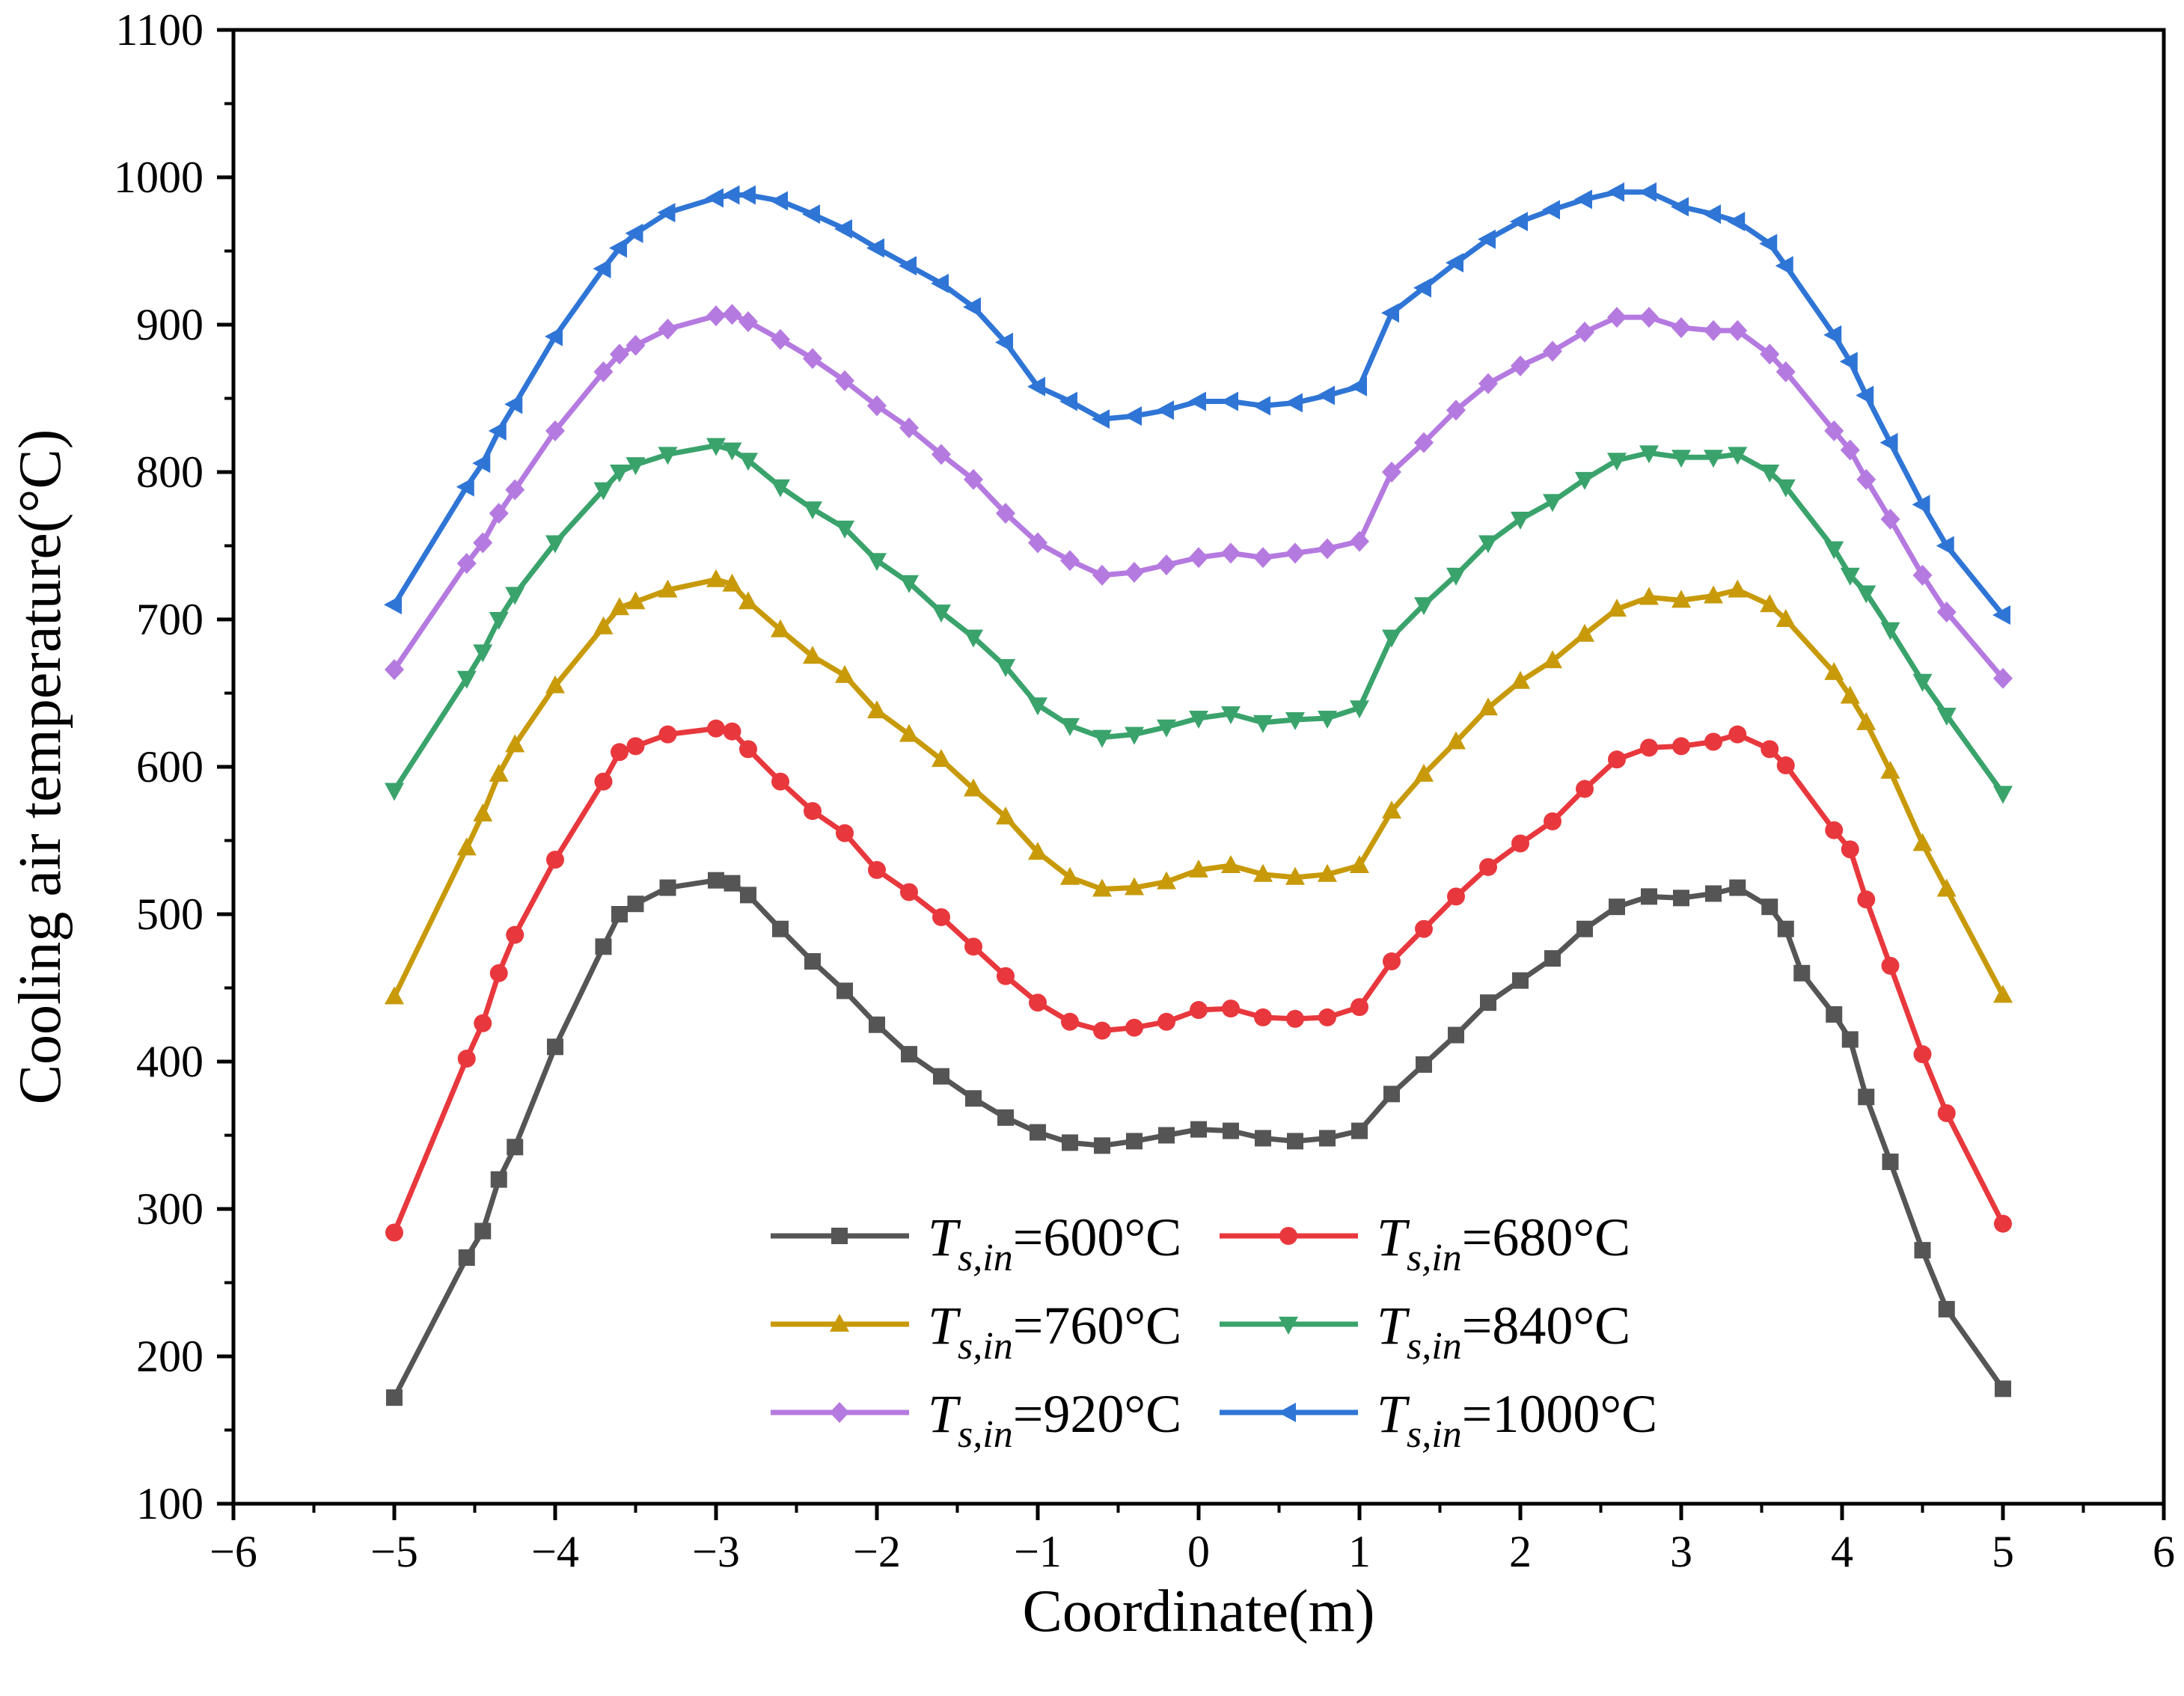  What do you see at coordinates (159, 30) in the screenshot?
I see `y-tick-label: 1100` at bounding box center [159, 30].